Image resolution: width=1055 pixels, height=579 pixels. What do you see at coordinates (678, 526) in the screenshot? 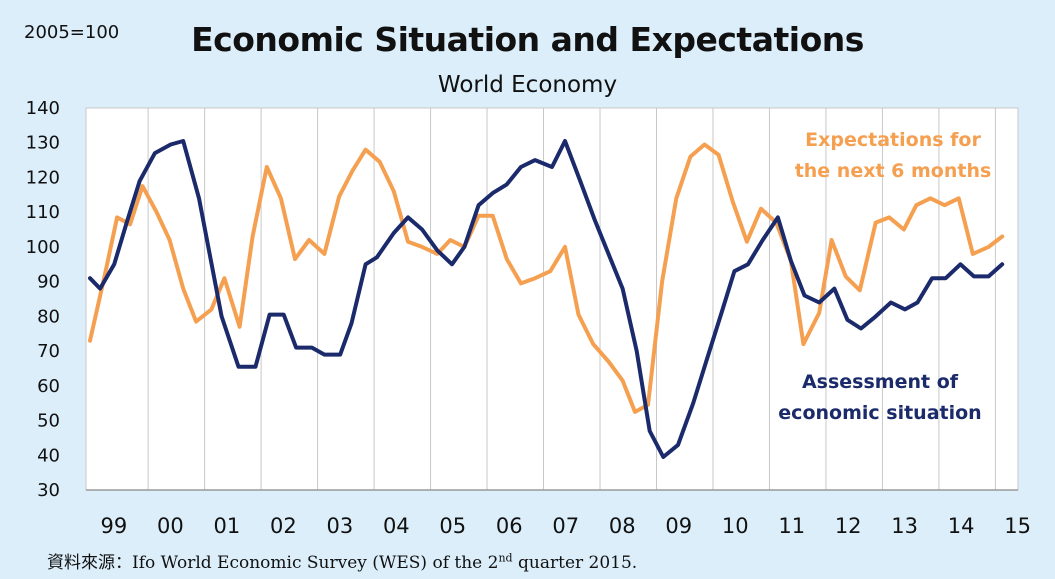
I see `x-tick-label: 09` at bounding box center [678, 526].